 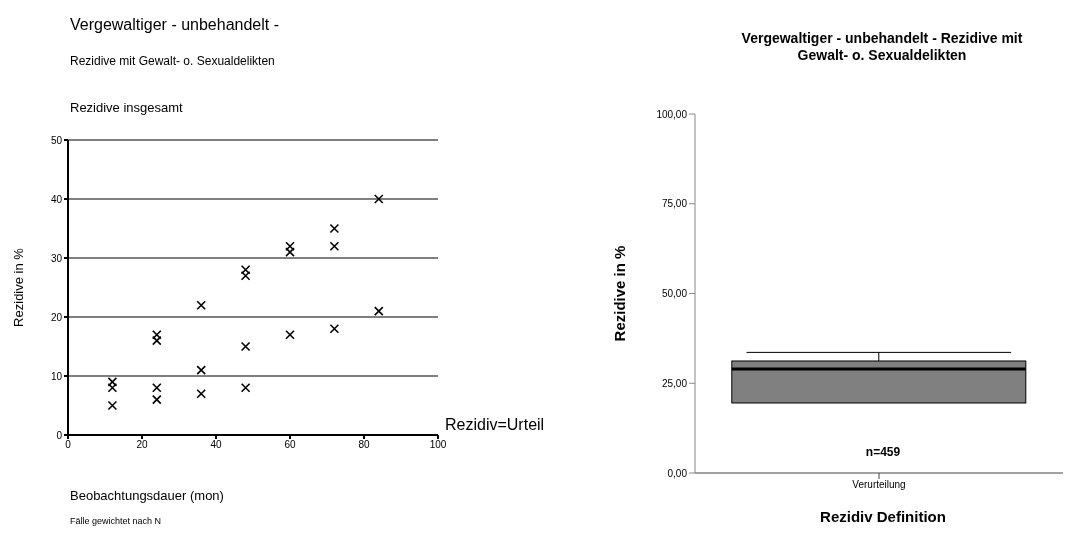 What do you see at coordinates (882, 47) in the screenshot?
I see `chart-title: Vergewaltiger - unbehandelt - Rezidive mit Gewalt- o. Sexualdelikten` at bounding box center [882, 47].